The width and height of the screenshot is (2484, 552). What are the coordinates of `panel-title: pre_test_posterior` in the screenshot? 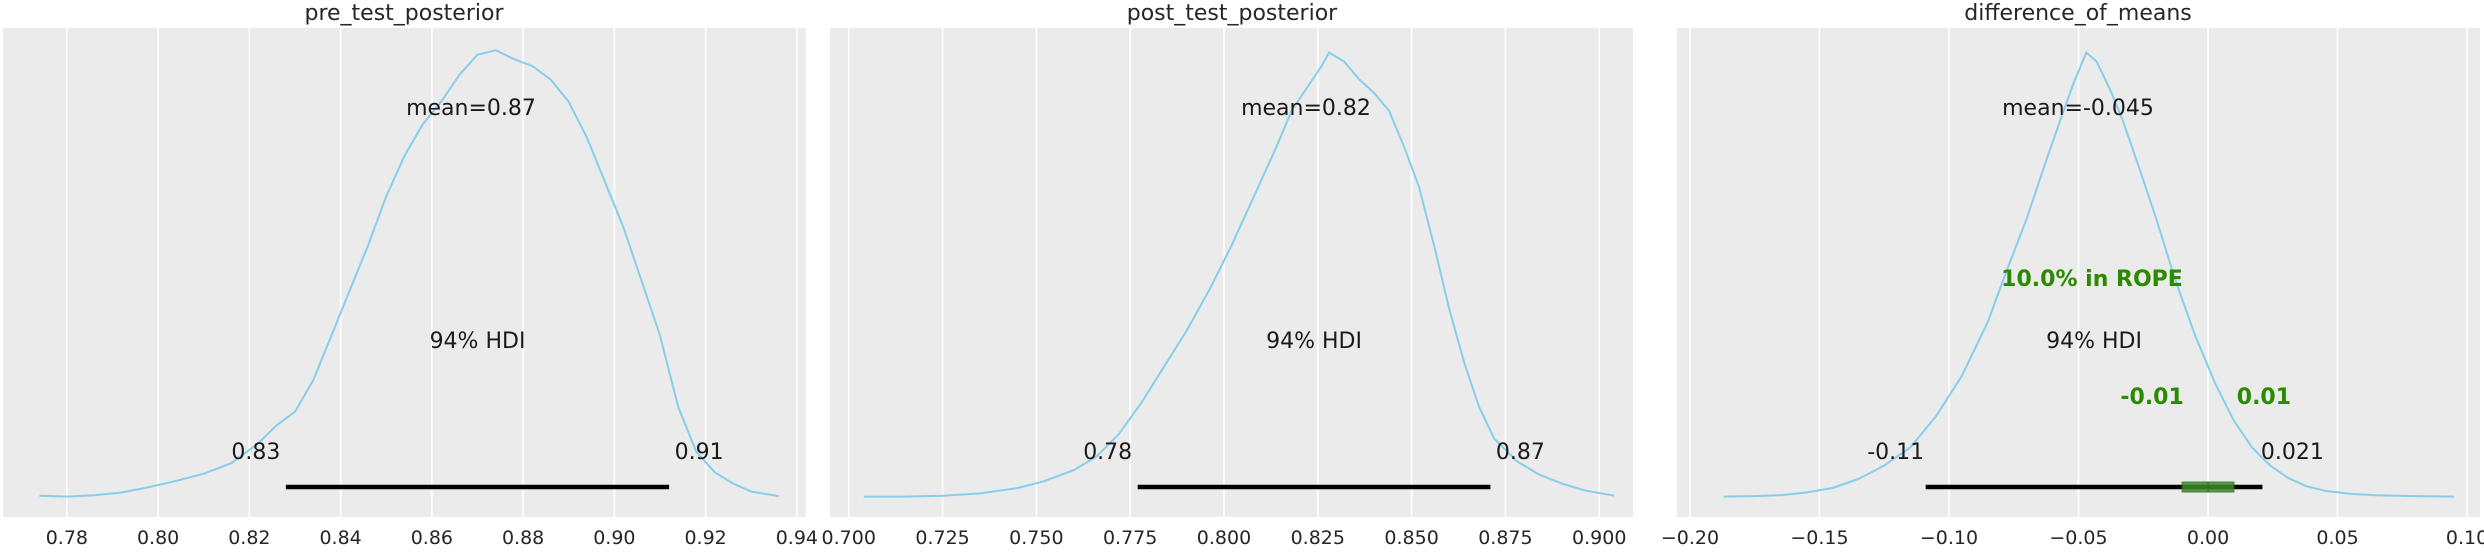 It's located at (404, 13).